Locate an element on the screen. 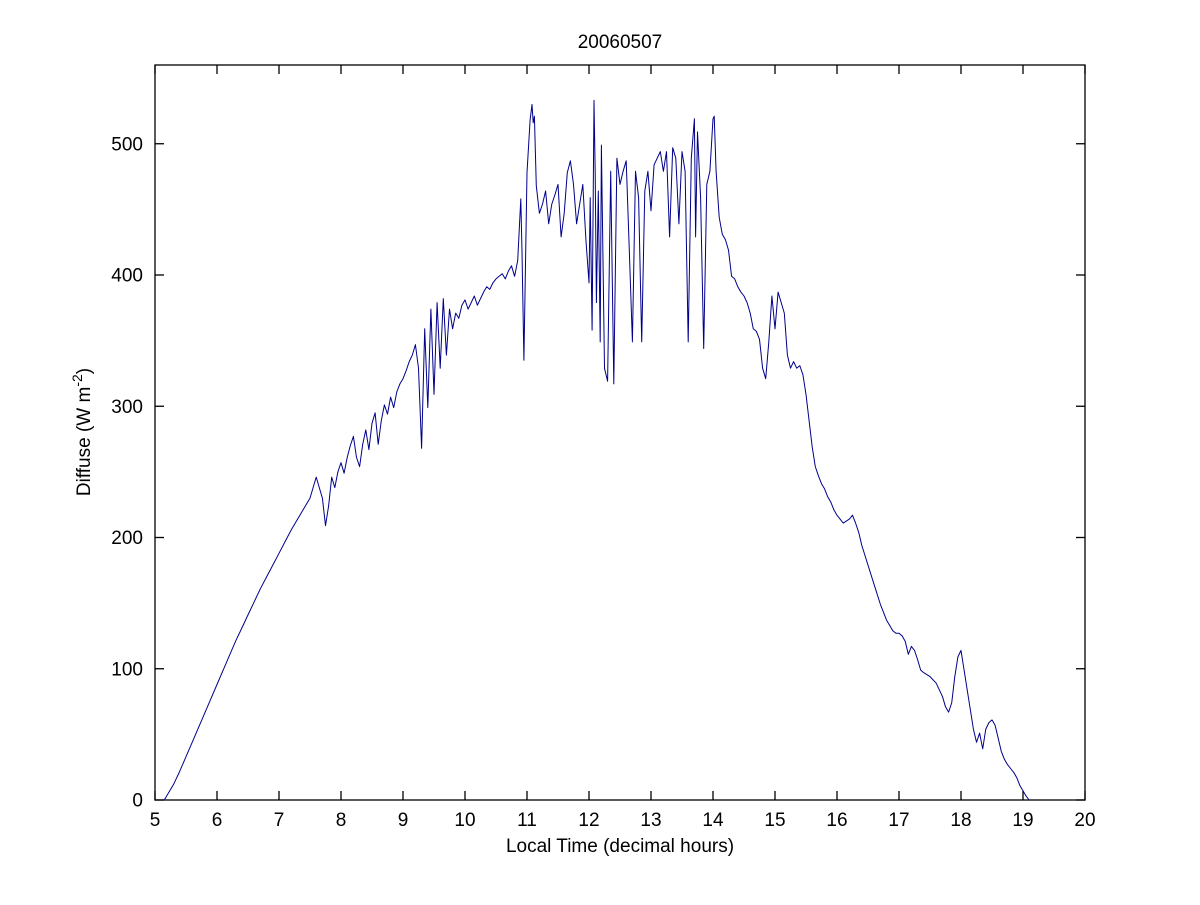  y-tick-label: 300 is located at coordinates (127, 407).